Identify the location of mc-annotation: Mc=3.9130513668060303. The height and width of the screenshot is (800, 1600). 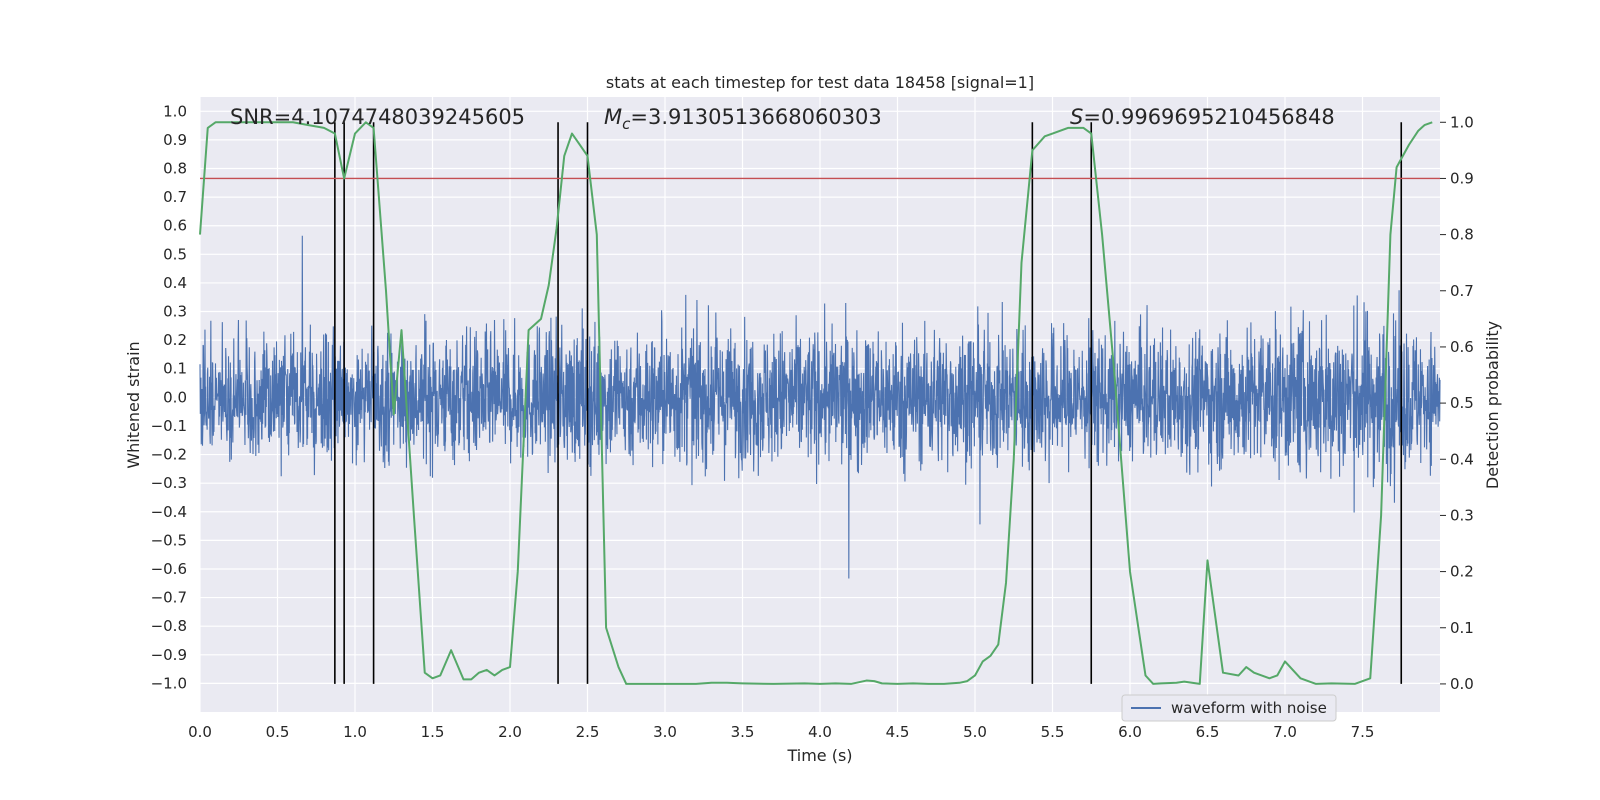
(743, 119).